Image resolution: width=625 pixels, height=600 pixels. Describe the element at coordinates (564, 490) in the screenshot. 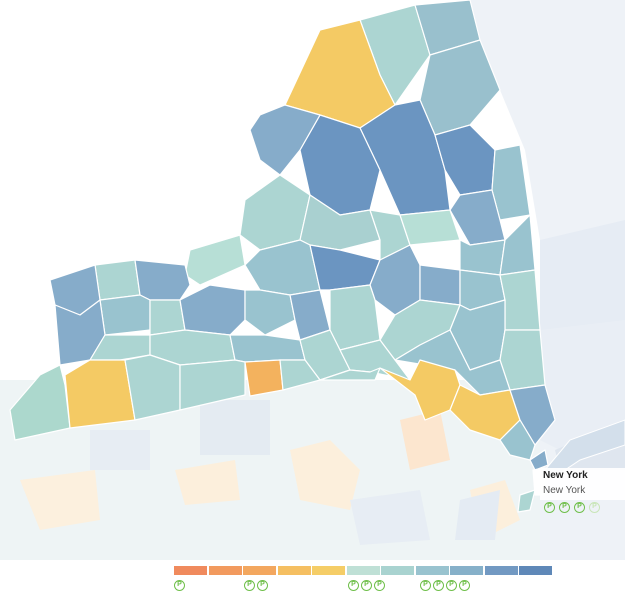

I see `tooltip-subtitle: New York` at that location.